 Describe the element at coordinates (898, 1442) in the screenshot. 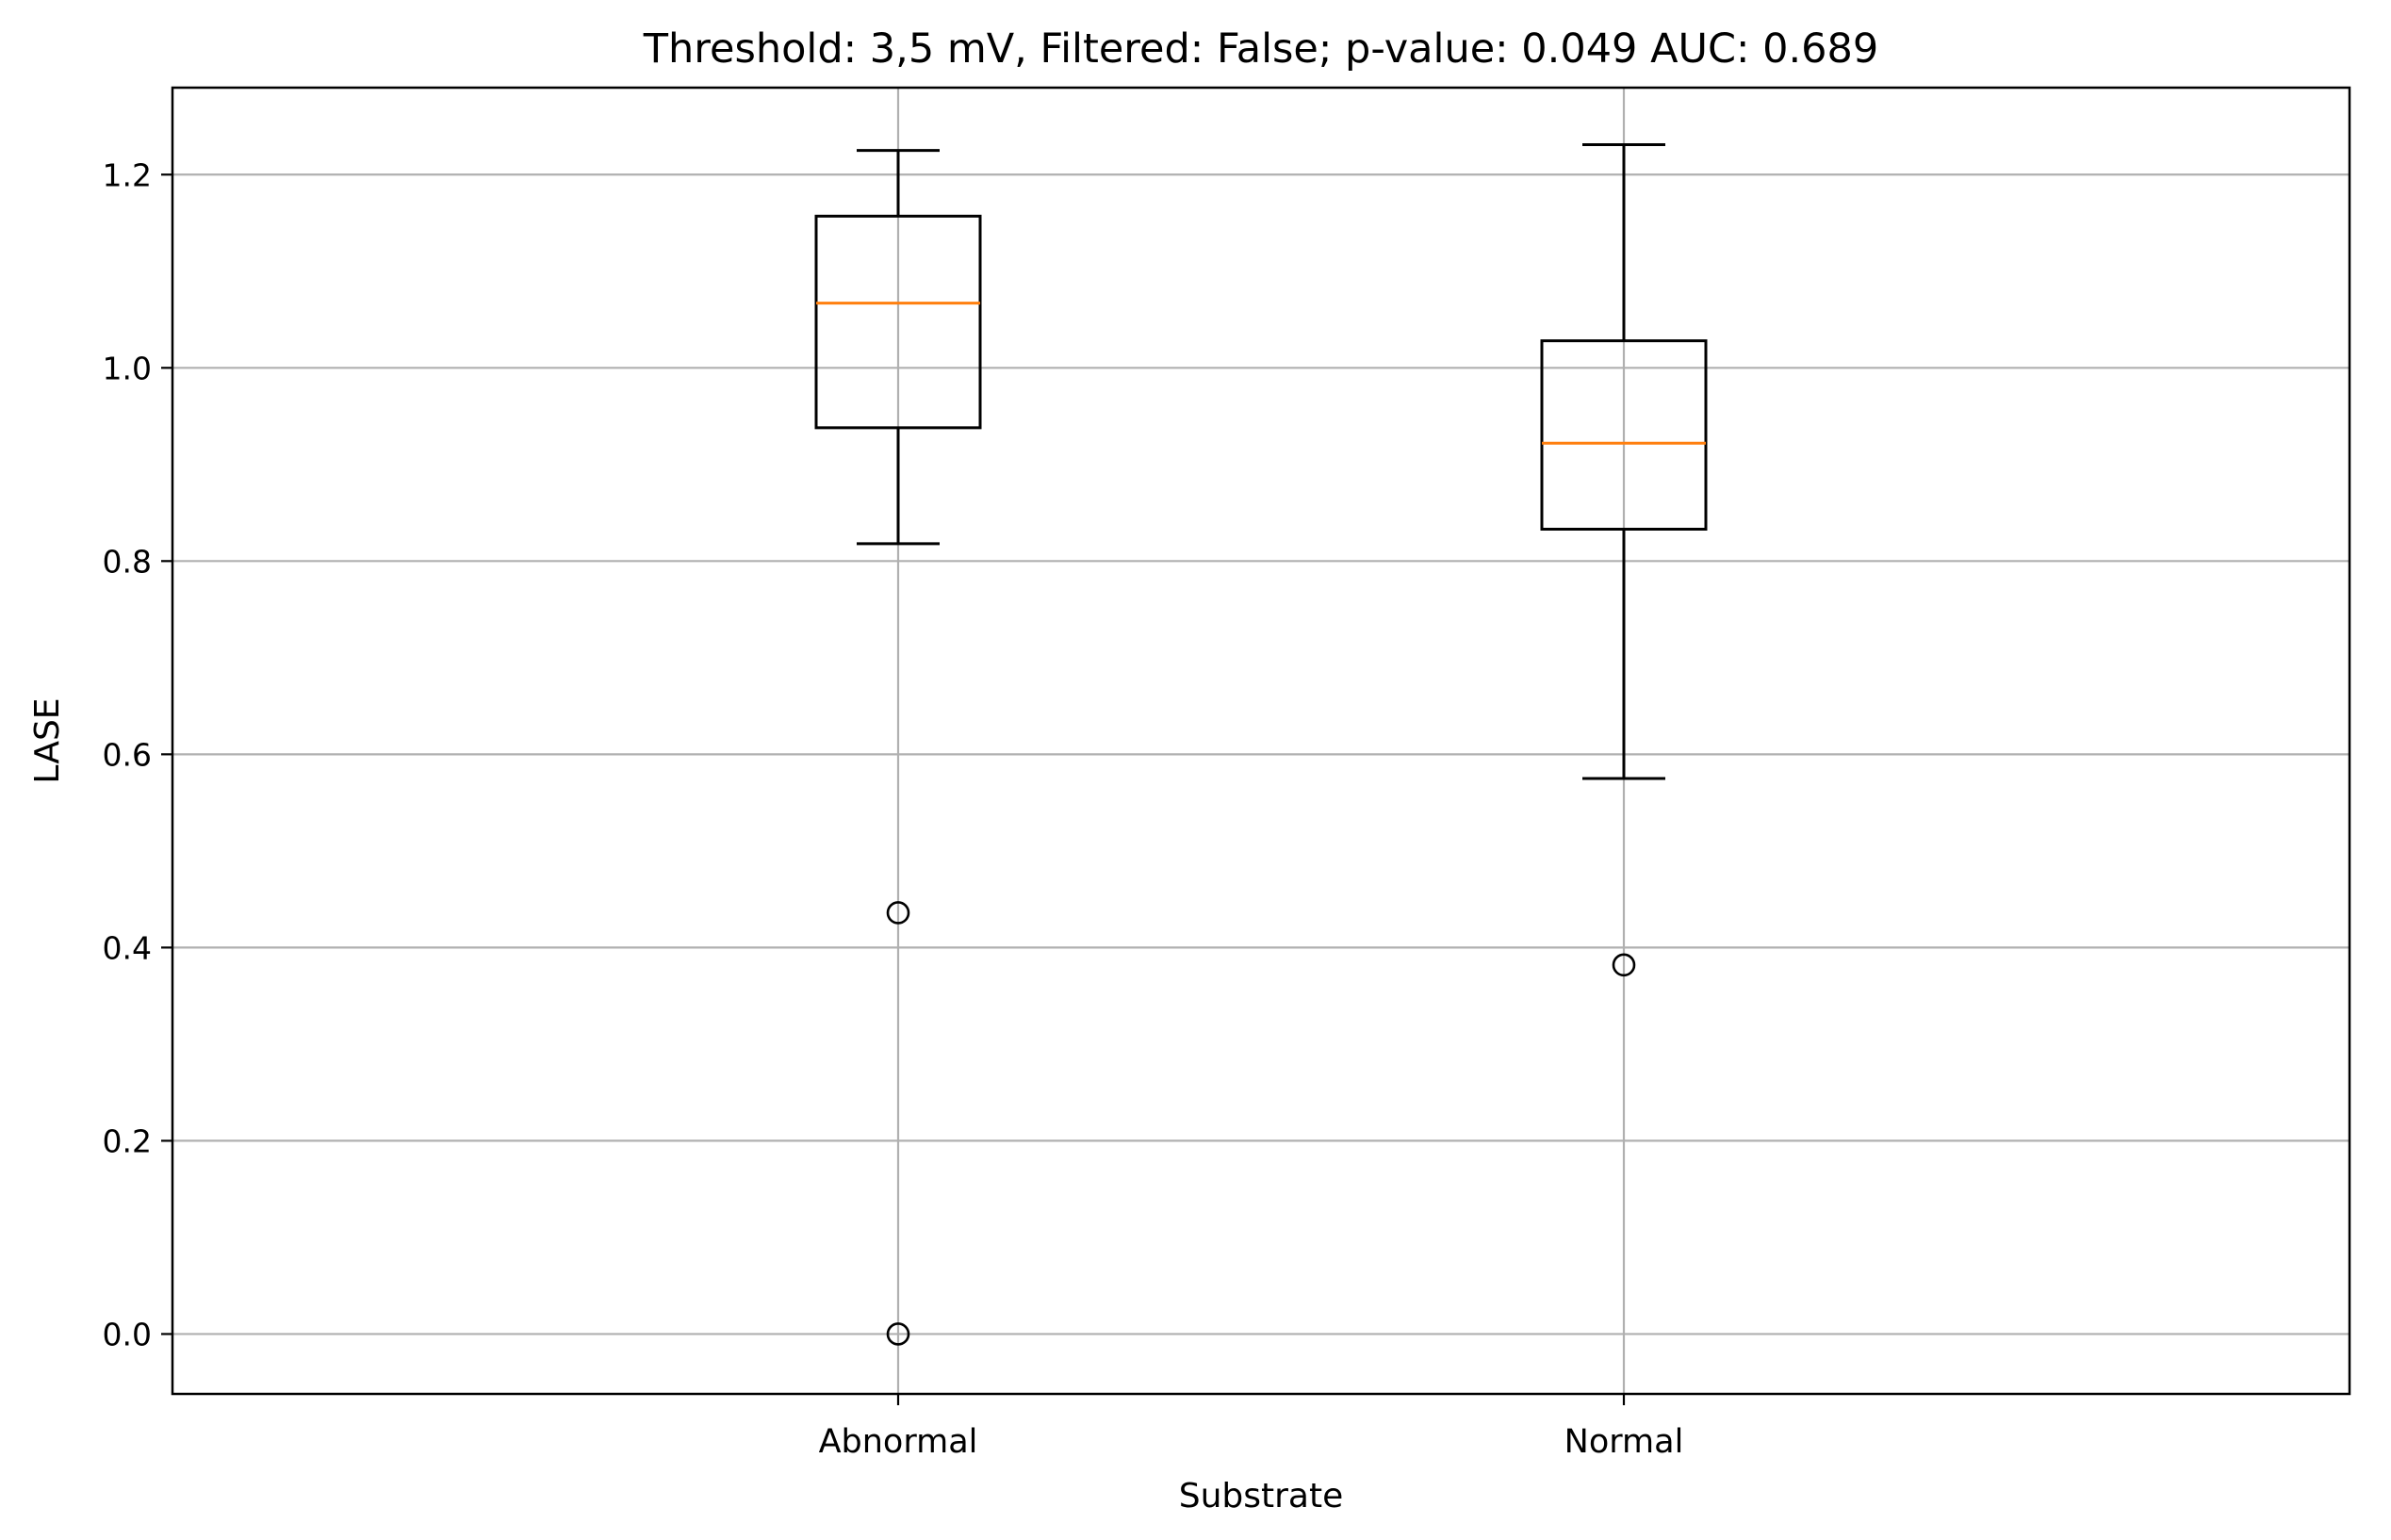

I see `x-tick-label: Abnormal` at that location.